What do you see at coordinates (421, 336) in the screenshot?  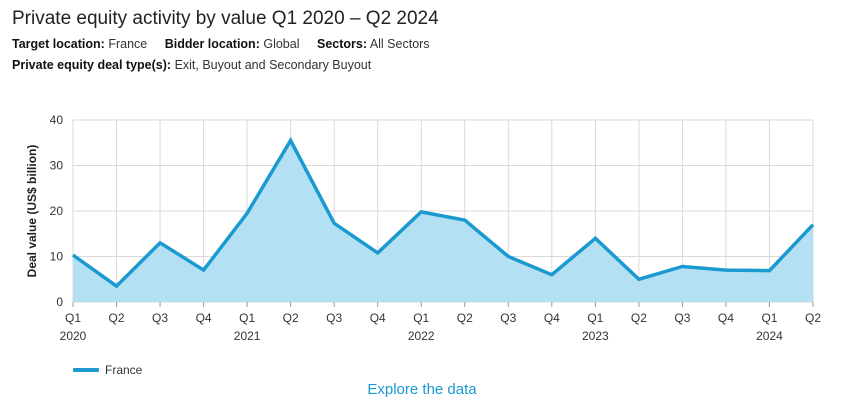 I see `x-year-label: 2022` at bounding box center [421, 336].